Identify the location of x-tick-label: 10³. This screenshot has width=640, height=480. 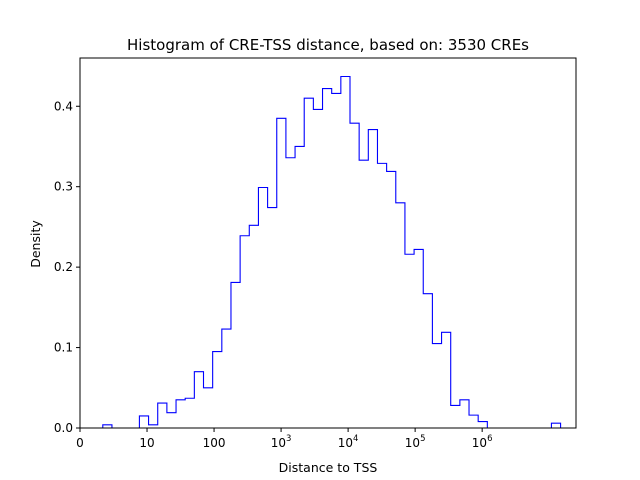
(281, 442).